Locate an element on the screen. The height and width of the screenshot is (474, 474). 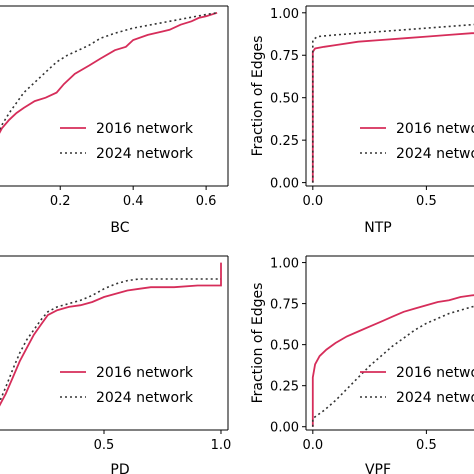
x-axis-label: BC is located at coordinates (119, 228).